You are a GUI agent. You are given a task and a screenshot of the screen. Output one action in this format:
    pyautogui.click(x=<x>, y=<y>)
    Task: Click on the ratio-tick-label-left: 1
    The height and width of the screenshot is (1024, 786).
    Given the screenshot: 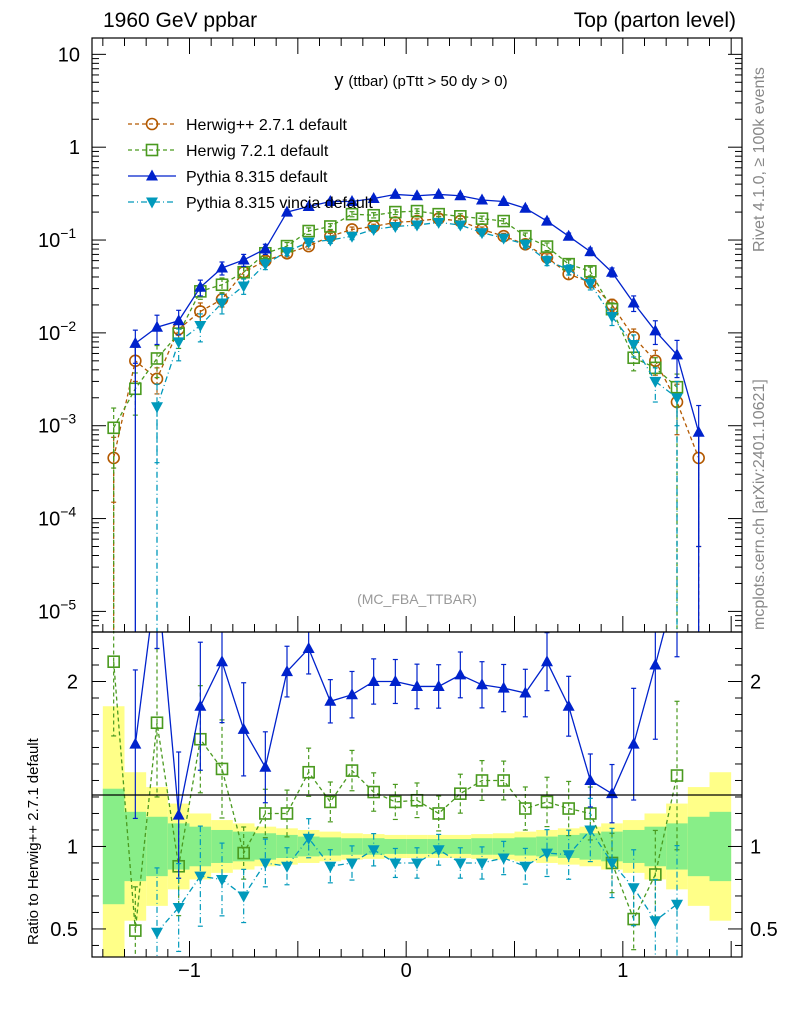 What is the action you would take?
    pyautogui.click(x=72, y=847)
    